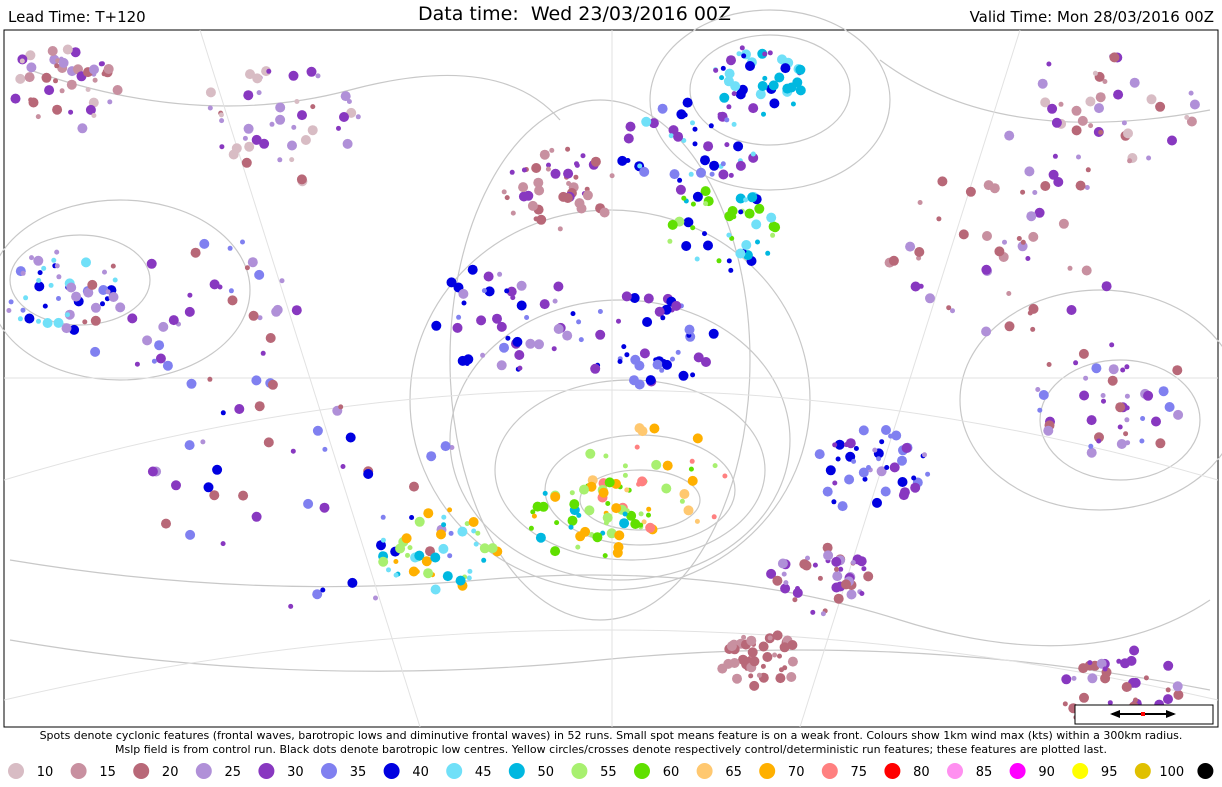 The image size is (1222, 787). I want to click on legend-label: 75, so click(859, 772).